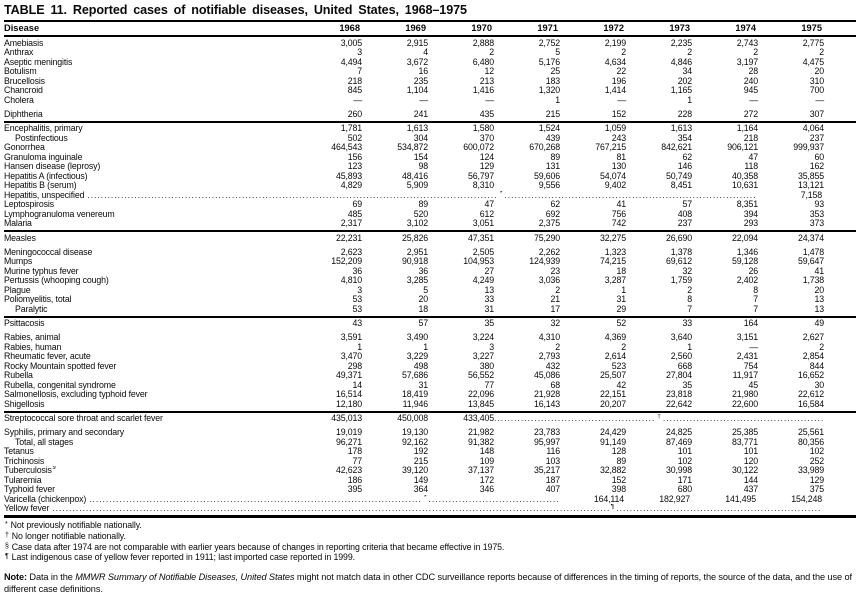 Image resolution: width=860 pixels, height=595 pixels. I want to click on table-row: Tularemia 186 149 172 187 152 171 144 129, so click(414, 480).